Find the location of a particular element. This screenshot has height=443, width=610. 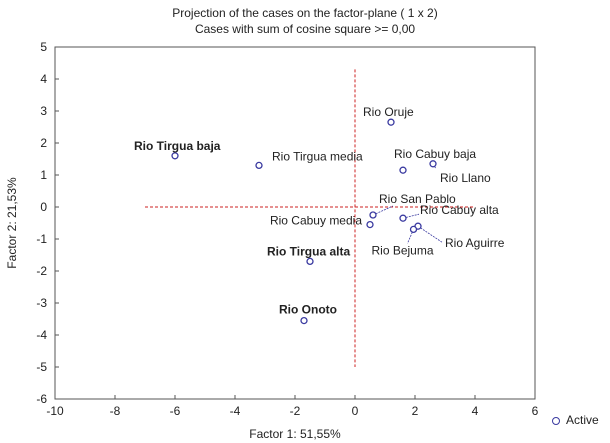

legend-marker-icon is located at coordinates (556, 420).